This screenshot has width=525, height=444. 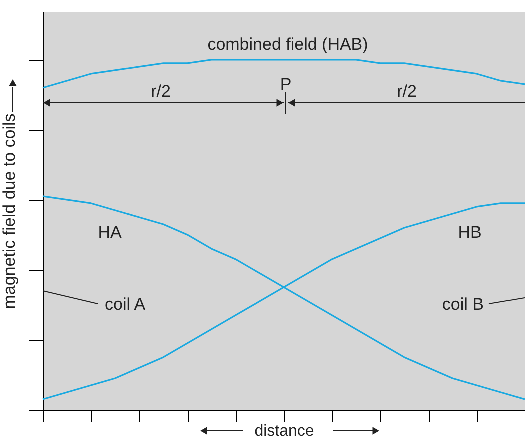 What do you see at coordinates (288, 44) in the screenshot?
I see `series-label: combined field (HAB)` at bounding box center [288, 44].